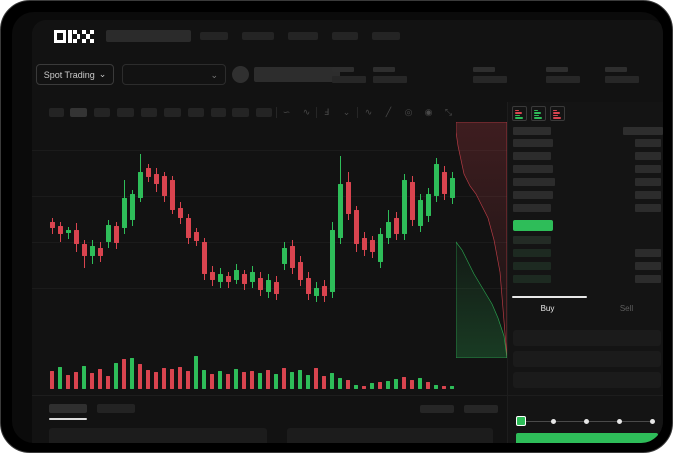 Image resolution: width=673 pixels, height=453 pixels. What do you see at coordinates (149, 112) in the screenshot?
I see `timeframe-1h` at bounding box center [149, 112].